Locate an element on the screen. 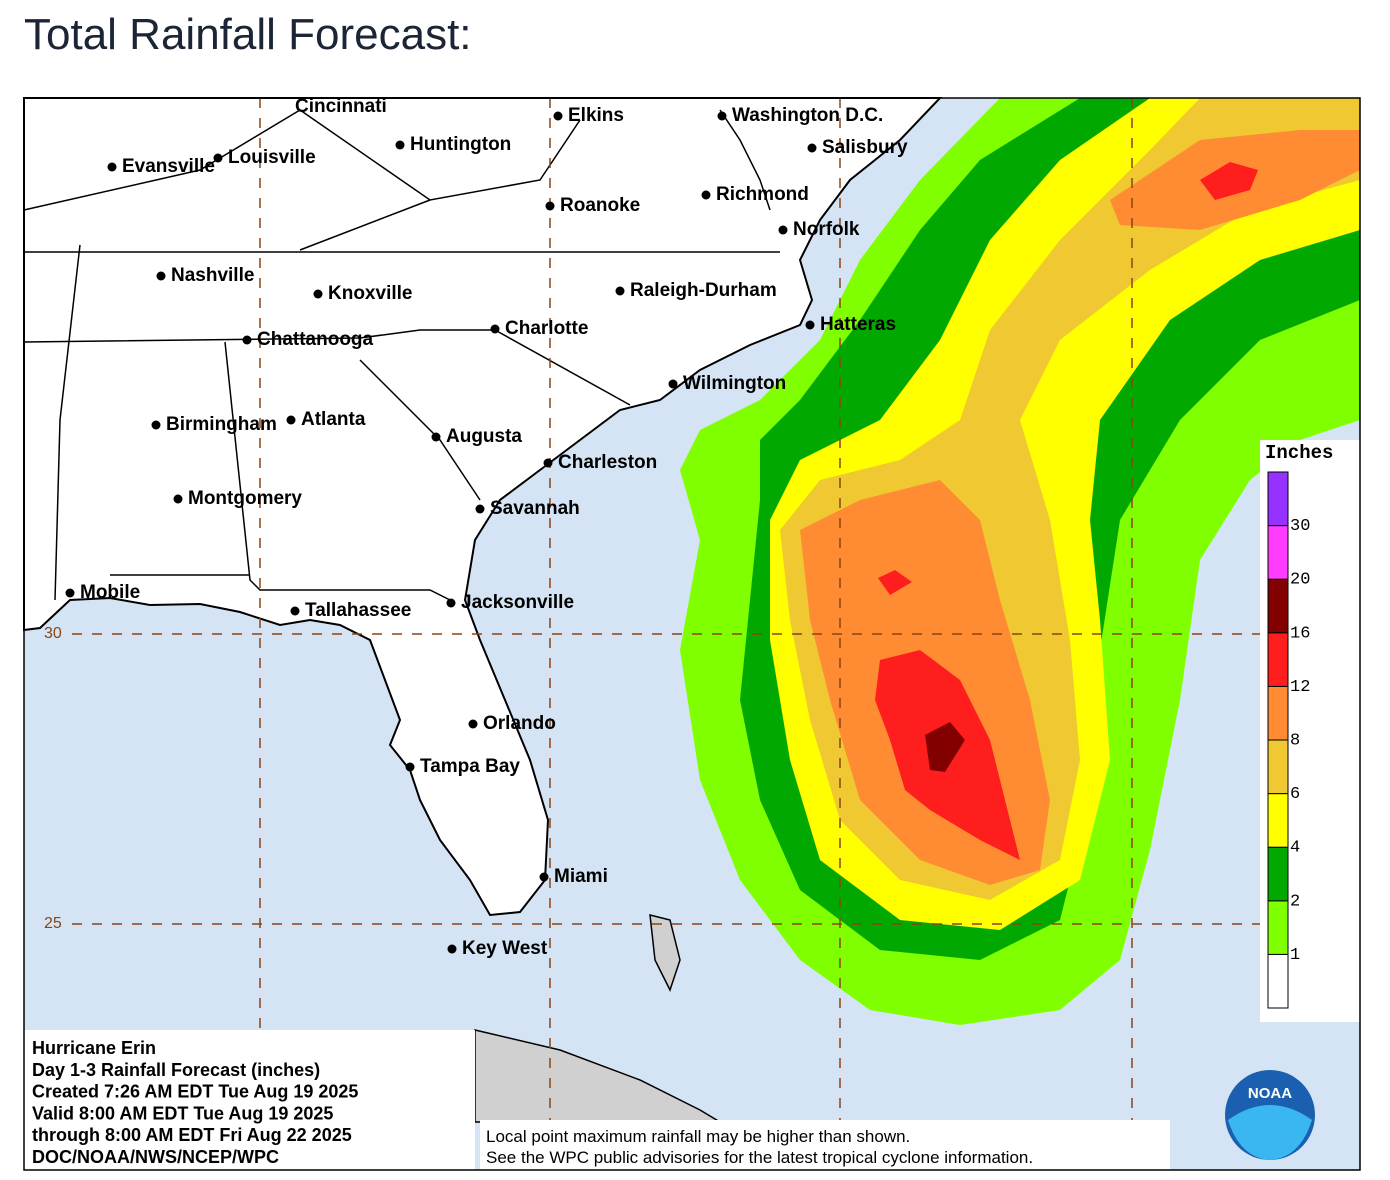  legend-label: 12 is located at coordinates (1300, 687).